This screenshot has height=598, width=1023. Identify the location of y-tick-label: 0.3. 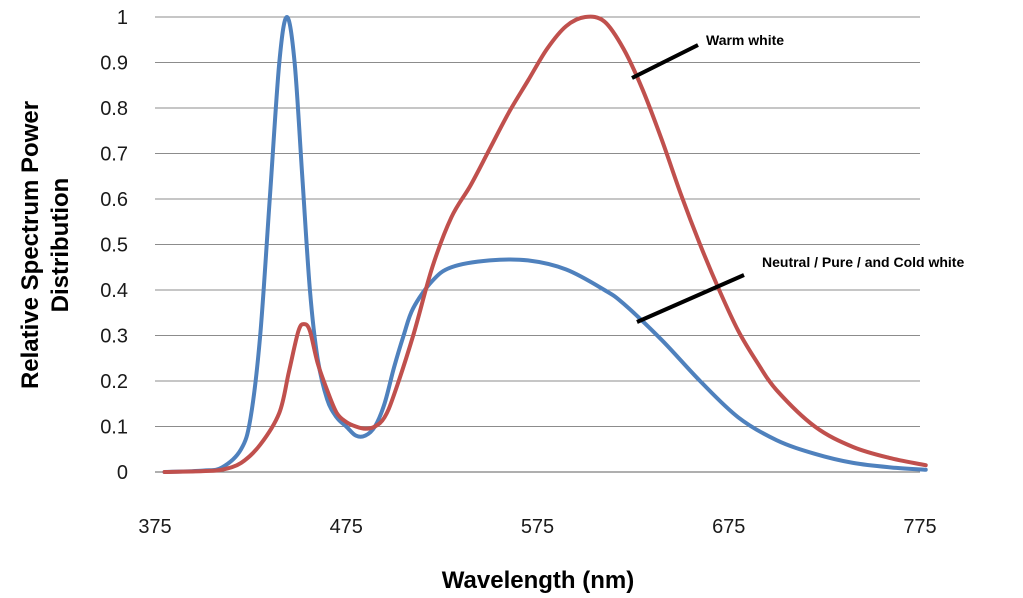
(114, 337).